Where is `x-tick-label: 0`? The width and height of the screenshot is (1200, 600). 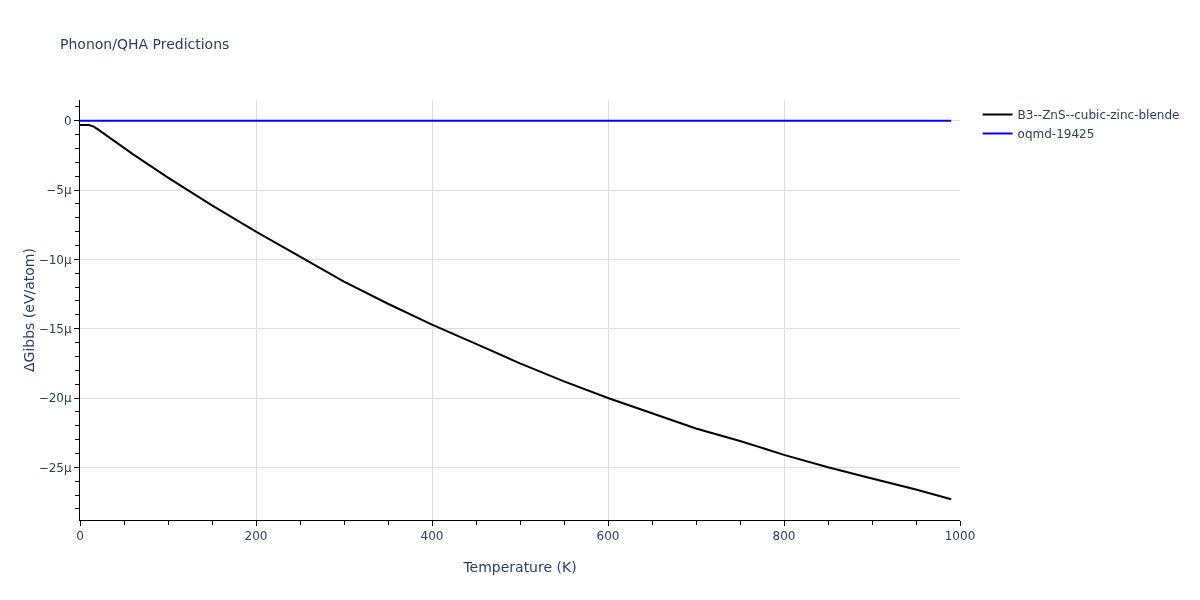
x-tick-label: 0 is located at coordinates (80, 536).